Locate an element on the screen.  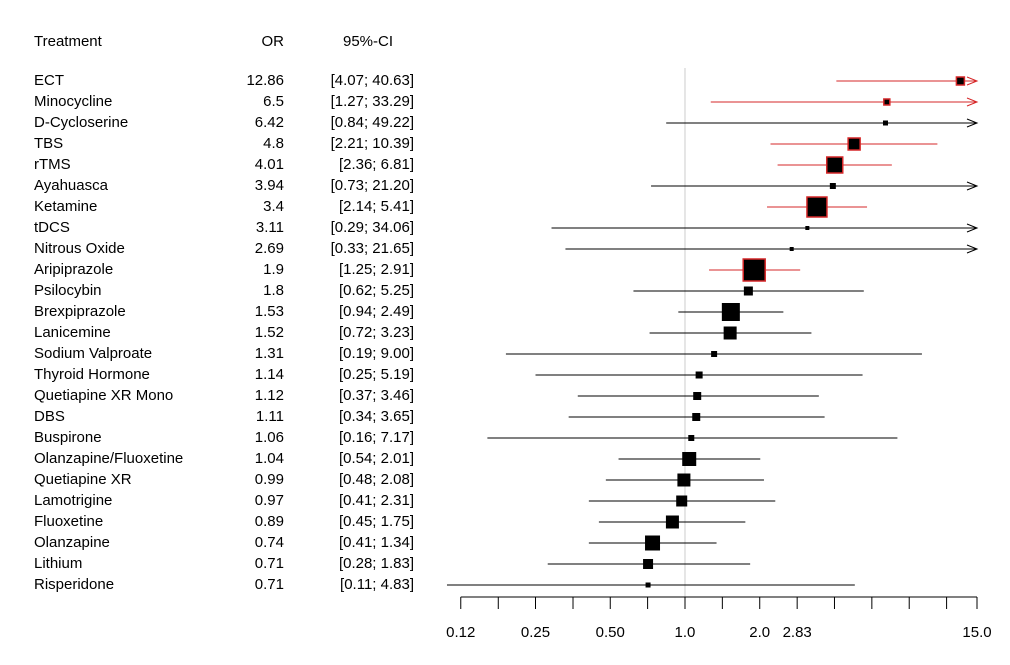
or-label: 6.5 is located at coordinates (273, 101).